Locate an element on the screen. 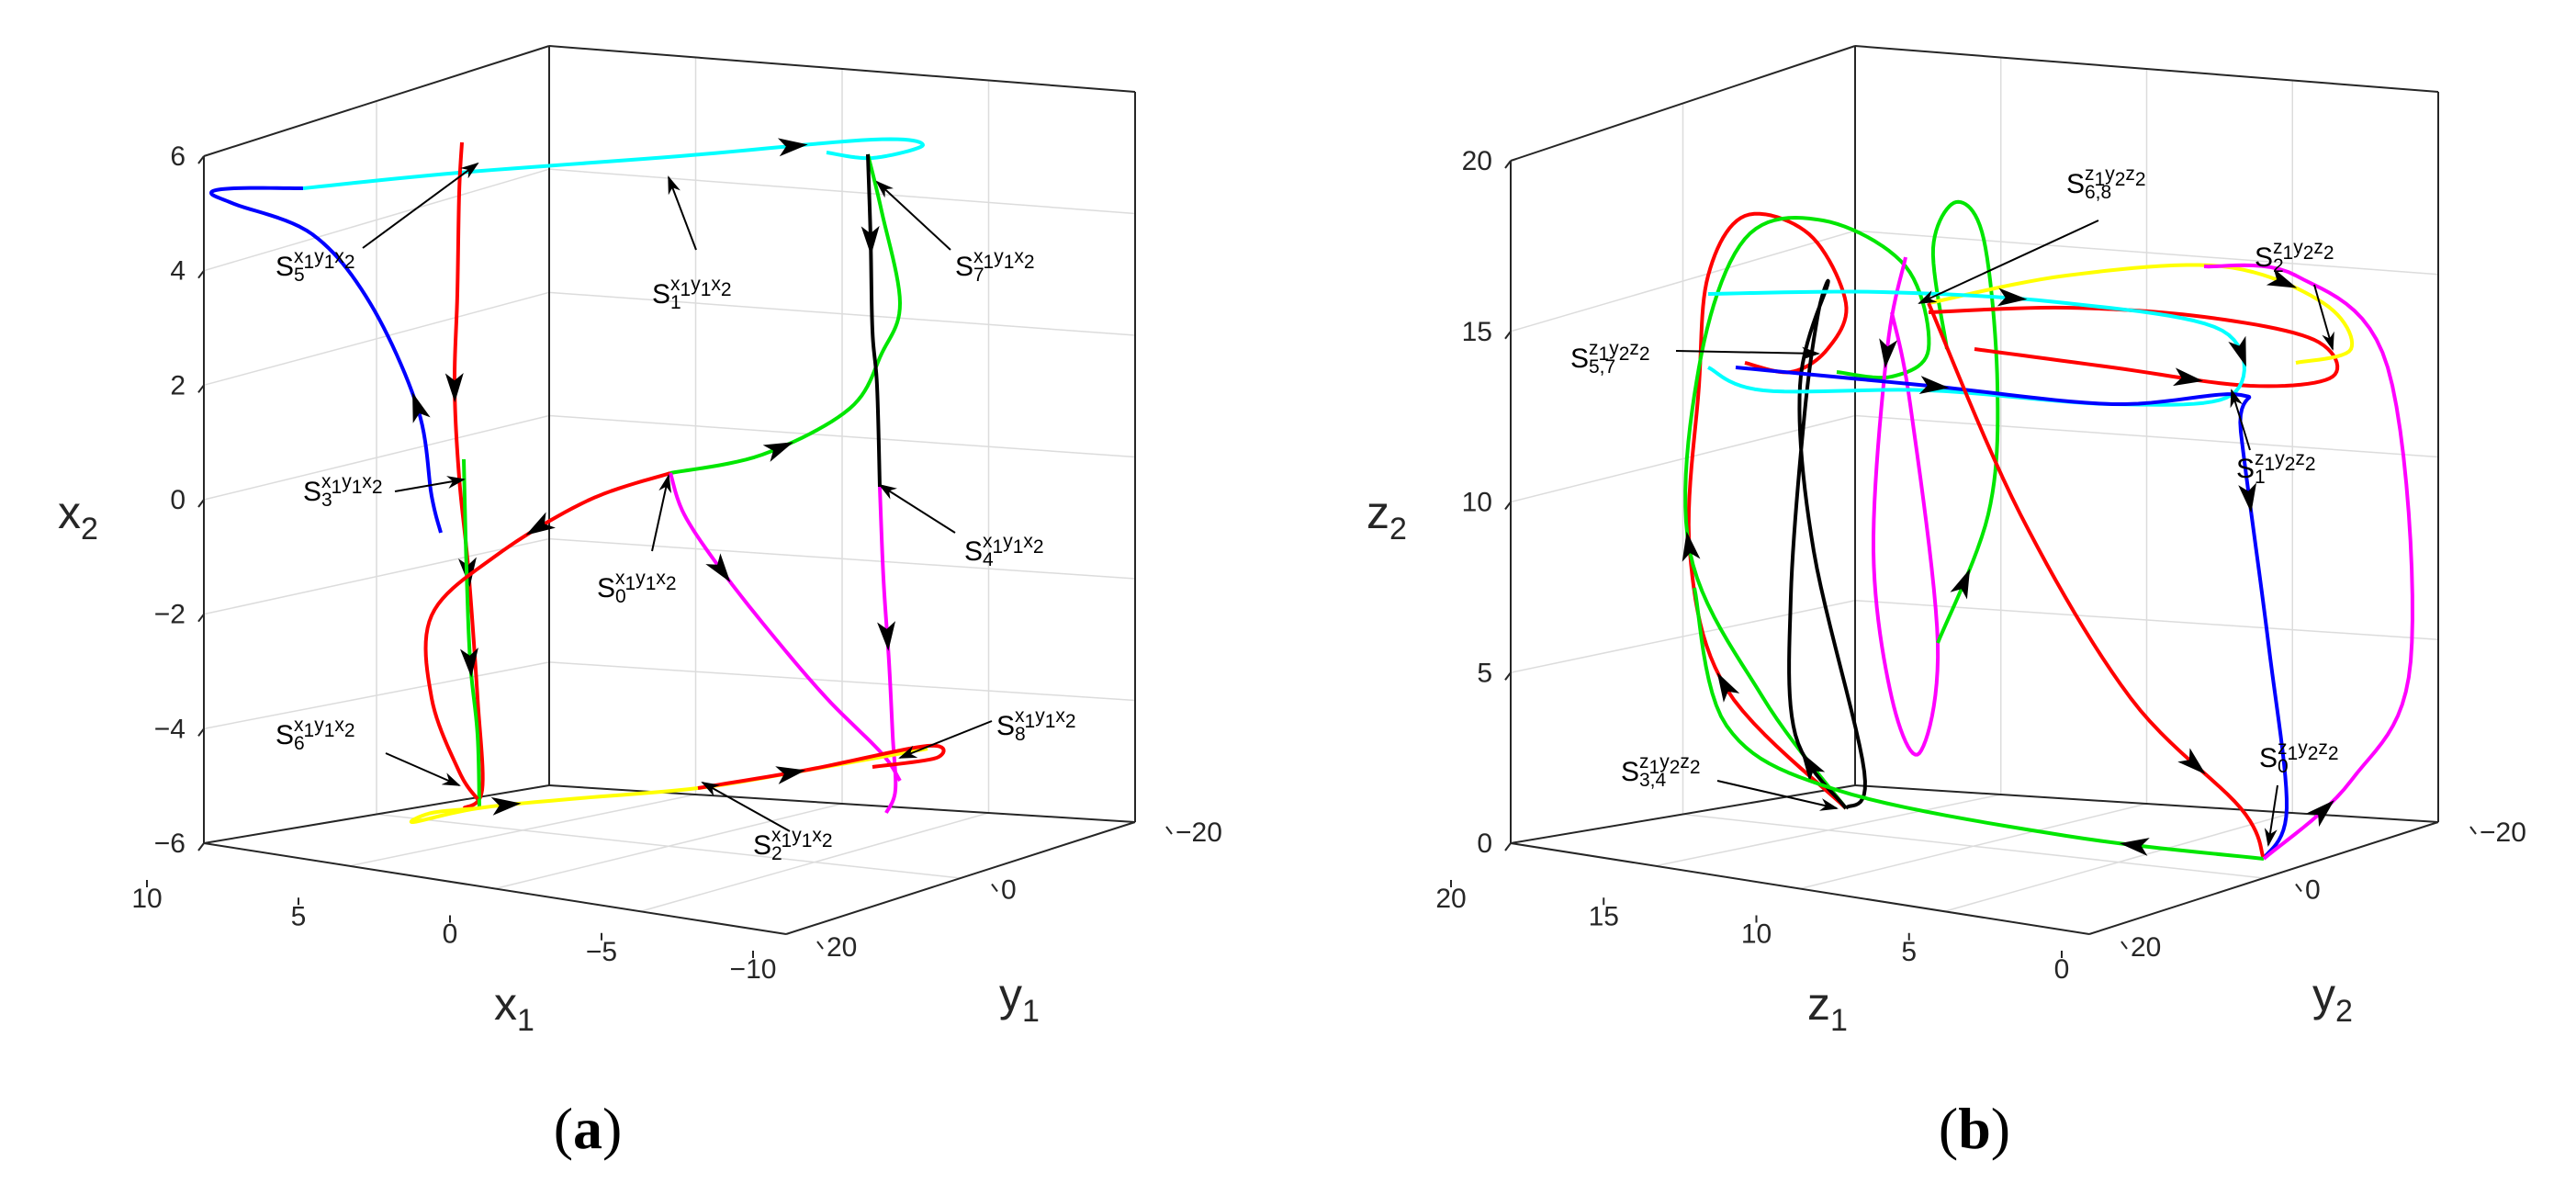 The height and width of the screenshot is (1195, 2576). axis-title-y: y2 is located at coordinates (2332, 999).